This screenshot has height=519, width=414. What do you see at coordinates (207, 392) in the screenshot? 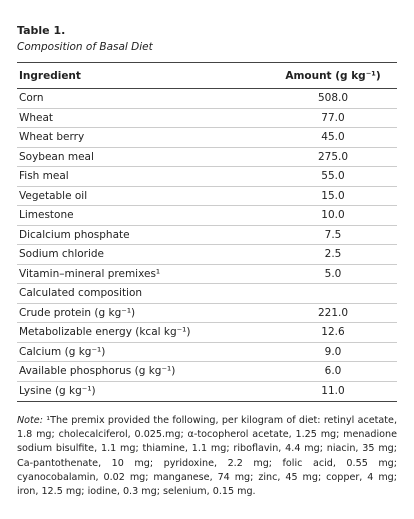
I see `table-row: Lysine (g kg⁻¹) 11.0` at bounding box center [207, 392].